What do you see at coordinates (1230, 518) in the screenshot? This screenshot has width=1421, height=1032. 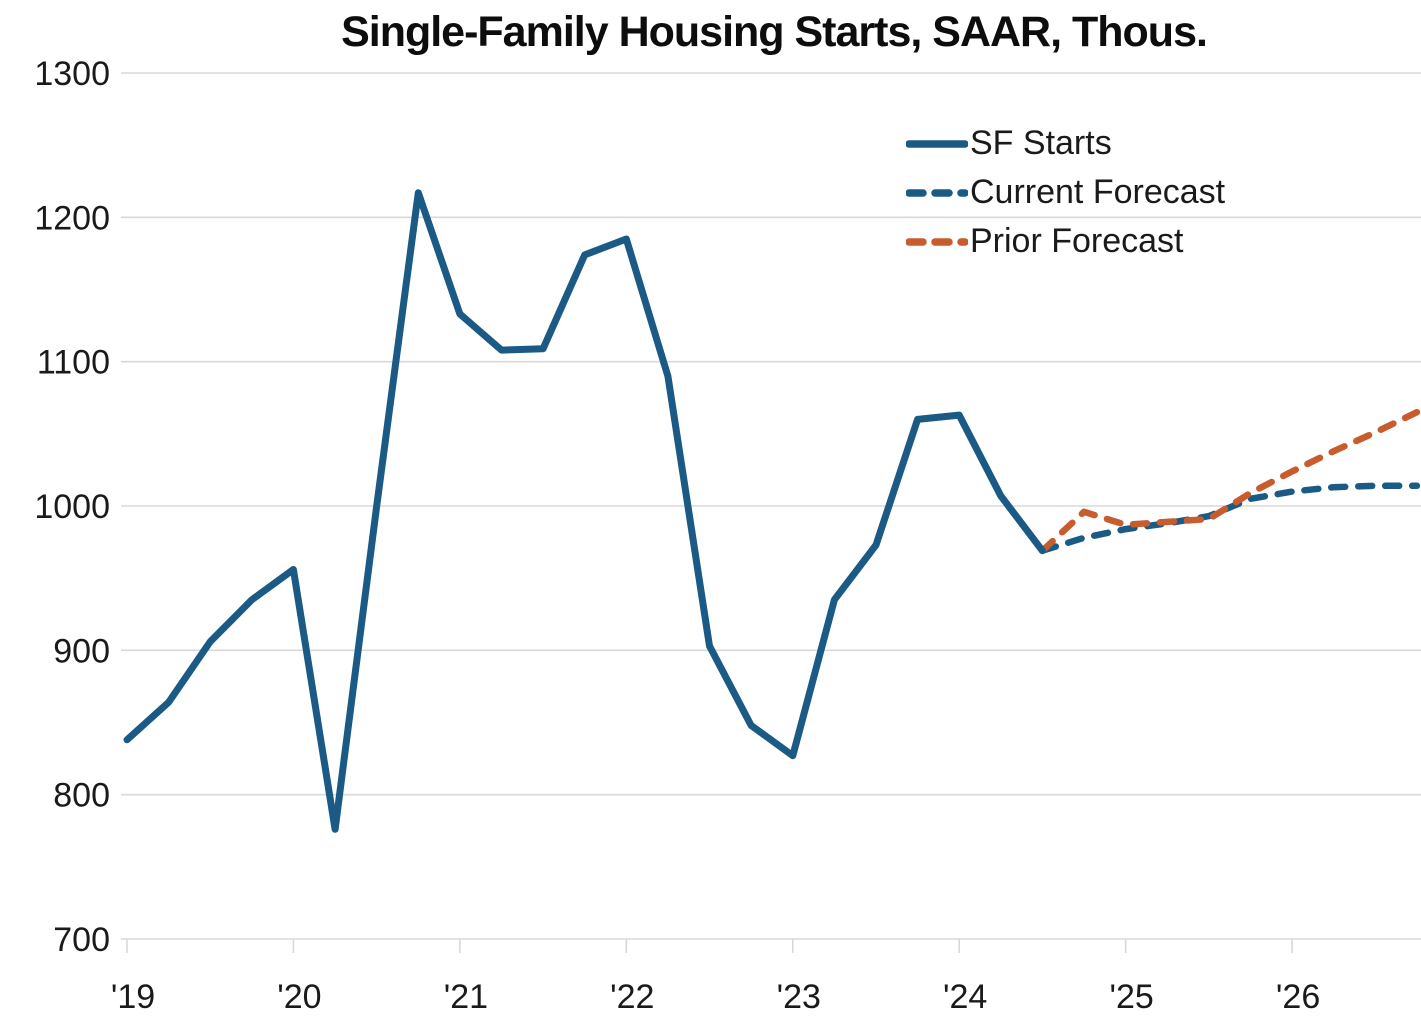 I see `current-forecast-line` at bounding box center [1230, 518].